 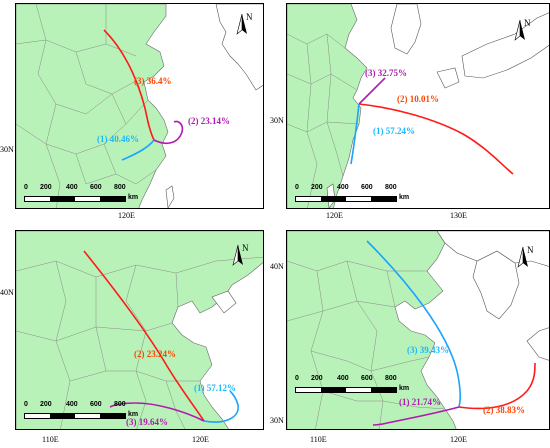 I want to click on lat-label-bl: 40N, so click(x=7, y=292).